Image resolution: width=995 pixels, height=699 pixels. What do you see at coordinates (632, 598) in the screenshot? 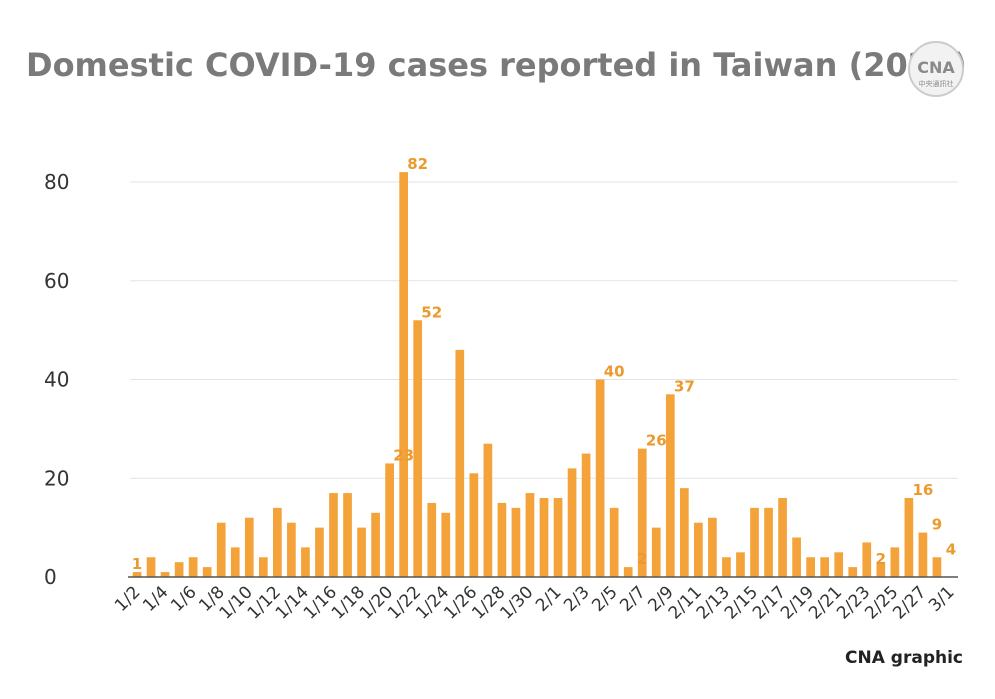
I see `x-tick-label: 2/7` at bounding box center [632, 598].